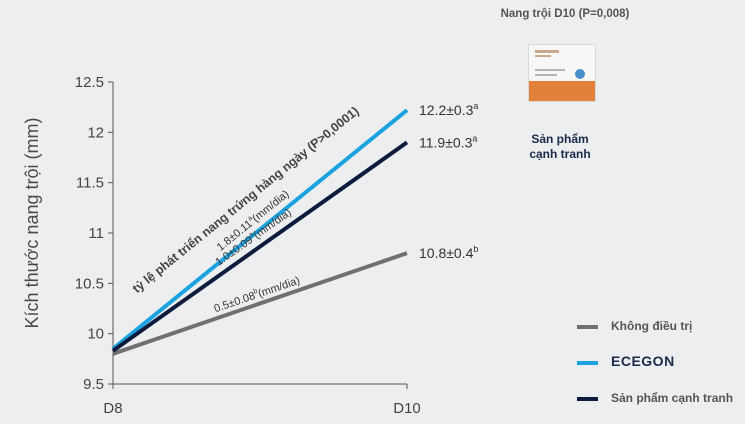 This screenshot has width=745, height=424. Describe the element at coordinates (448, 109) in the screenshot. I see `end-value-label: 12.2±0.3a` at that location.